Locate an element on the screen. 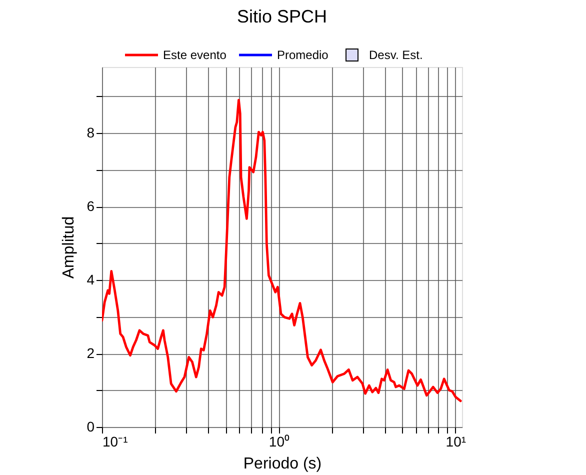  legend-label: Este evento is located at coordinates (195, 55).